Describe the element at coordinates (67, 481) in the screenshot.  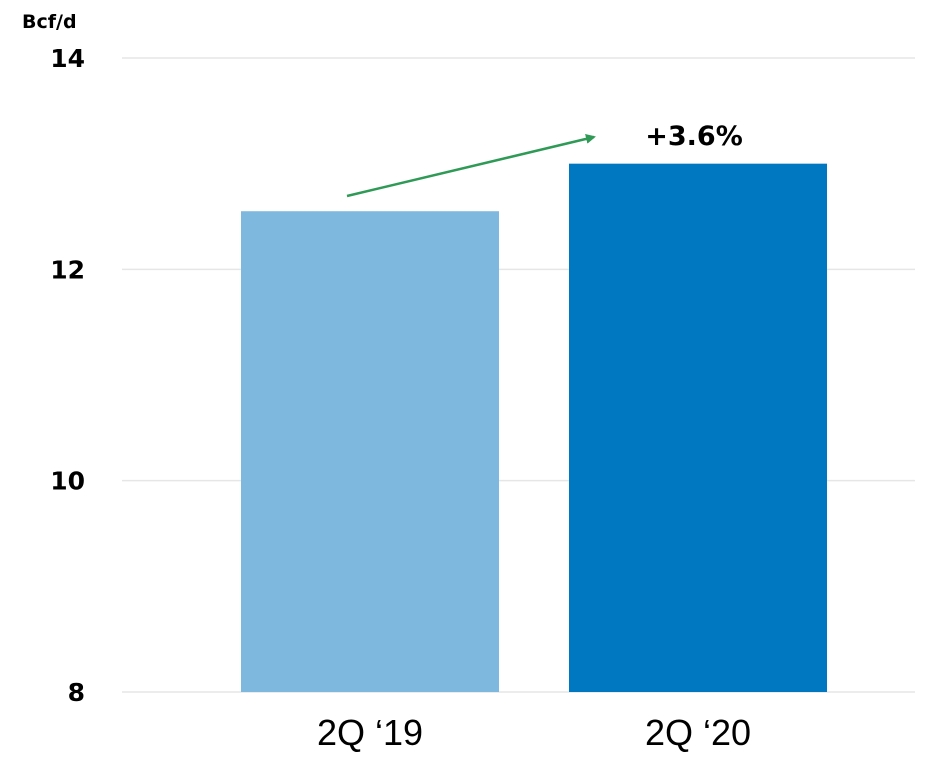
I see `y-tick-label: 10` at that location.